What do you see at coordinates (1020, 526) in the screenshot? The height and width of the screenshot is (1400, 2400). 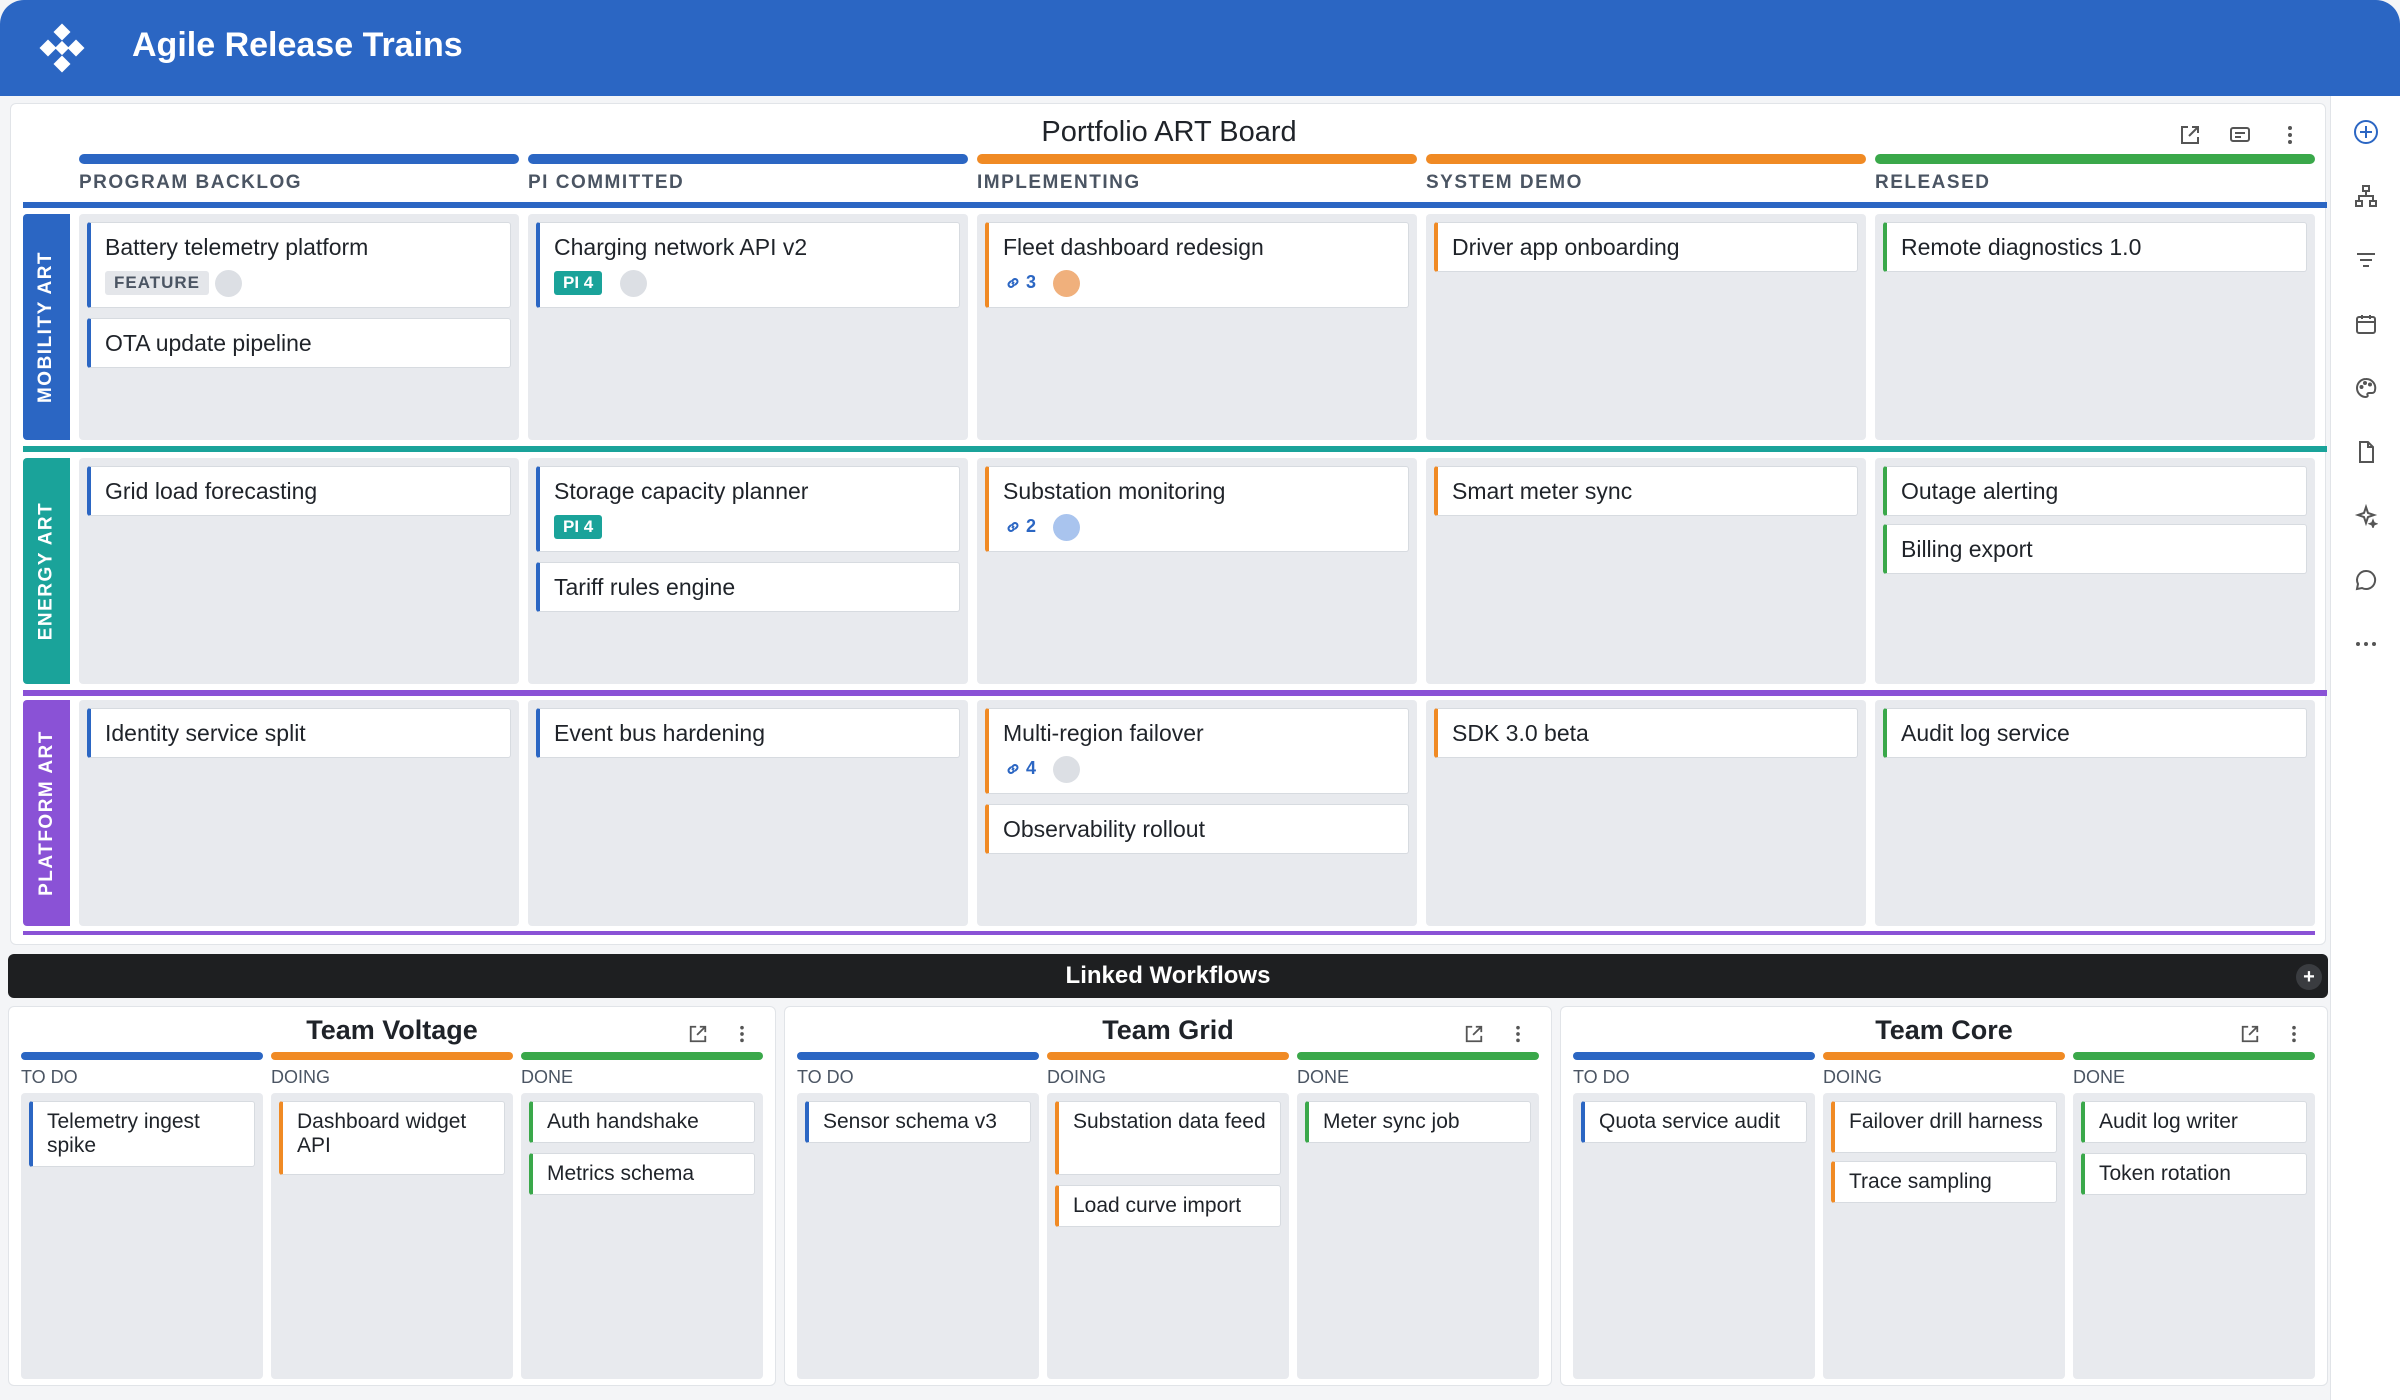 I see `dependency-link: 2` at bounding box center [1020, 526].